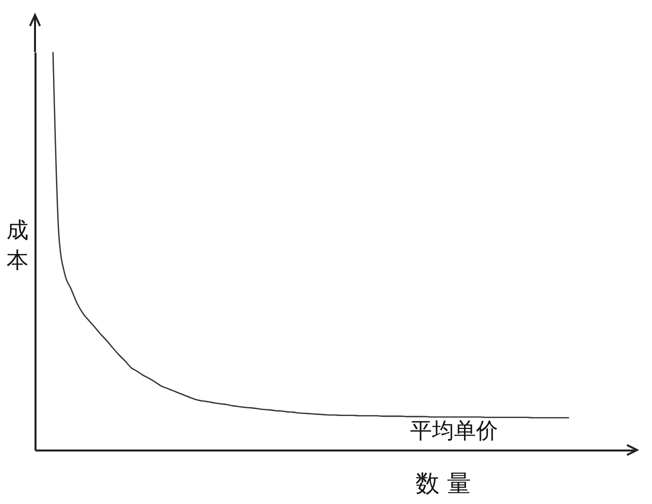  Describe the element at coordinates (444, 484) in the screenshot. I see `x-axis-title: 数 量` at that location.